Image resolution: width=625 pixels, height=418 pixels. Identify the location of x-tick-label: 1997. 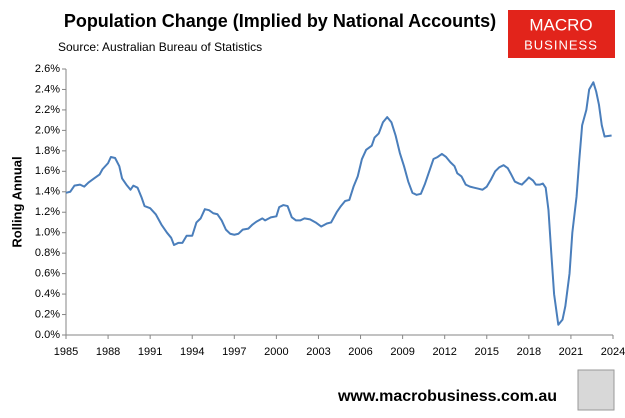
(234, 352).